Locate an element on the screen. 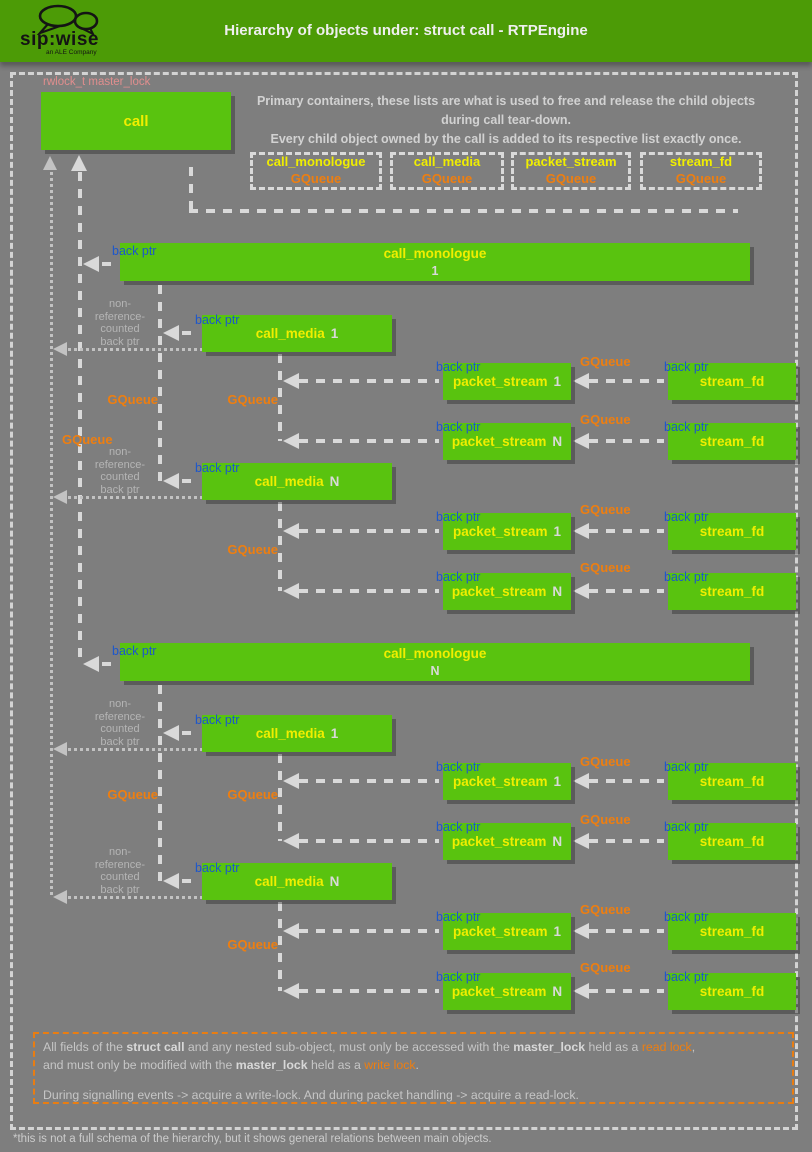 The image size is (812, 1152). node-stream-fd-1b: stream_fd is located at coordinates (732, 531).